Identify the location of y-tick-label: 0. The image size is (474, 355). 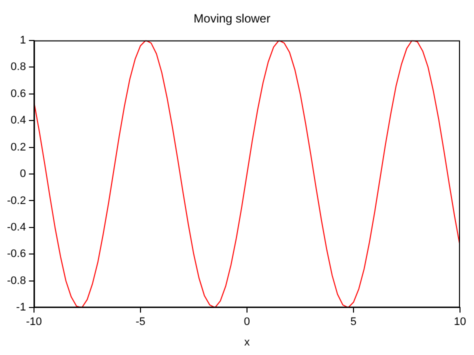
(23, 174).